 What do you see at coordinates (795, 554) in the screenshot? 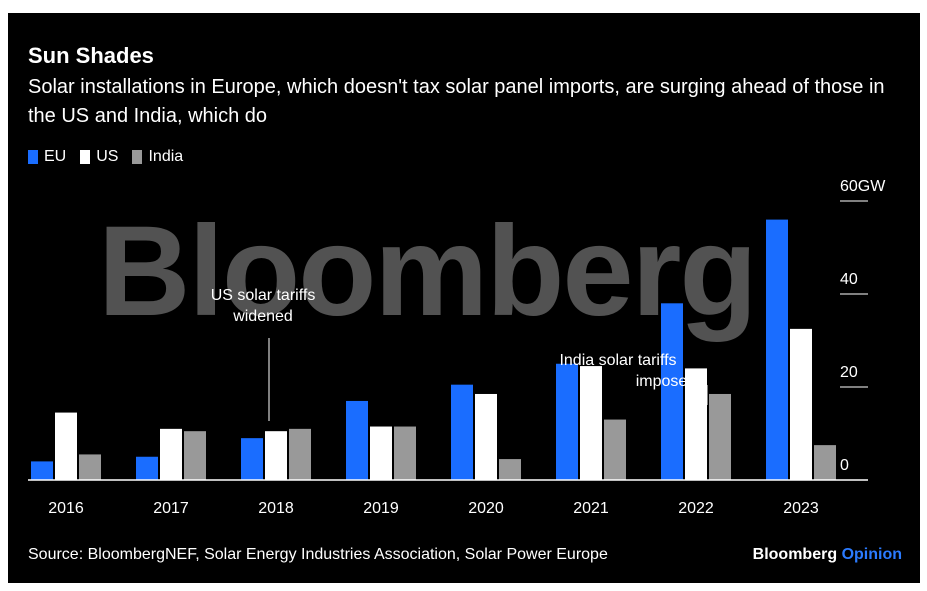
I see `brand-name: Bloomberg` at bounding box center [795, 554].